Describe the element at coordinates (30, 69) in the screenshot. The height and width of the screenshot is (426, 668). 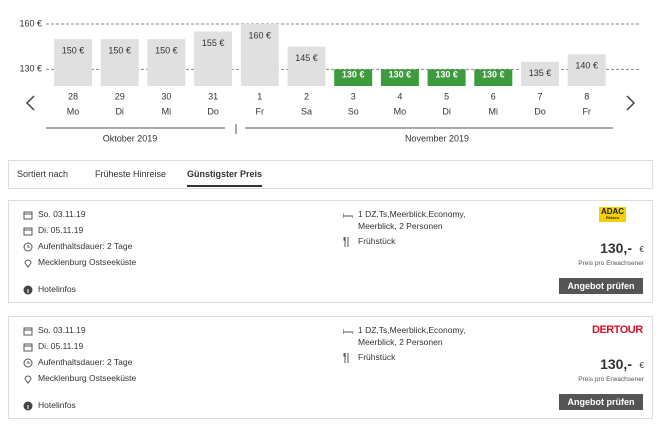
I see `y-tick-label: 130 €` at that location.